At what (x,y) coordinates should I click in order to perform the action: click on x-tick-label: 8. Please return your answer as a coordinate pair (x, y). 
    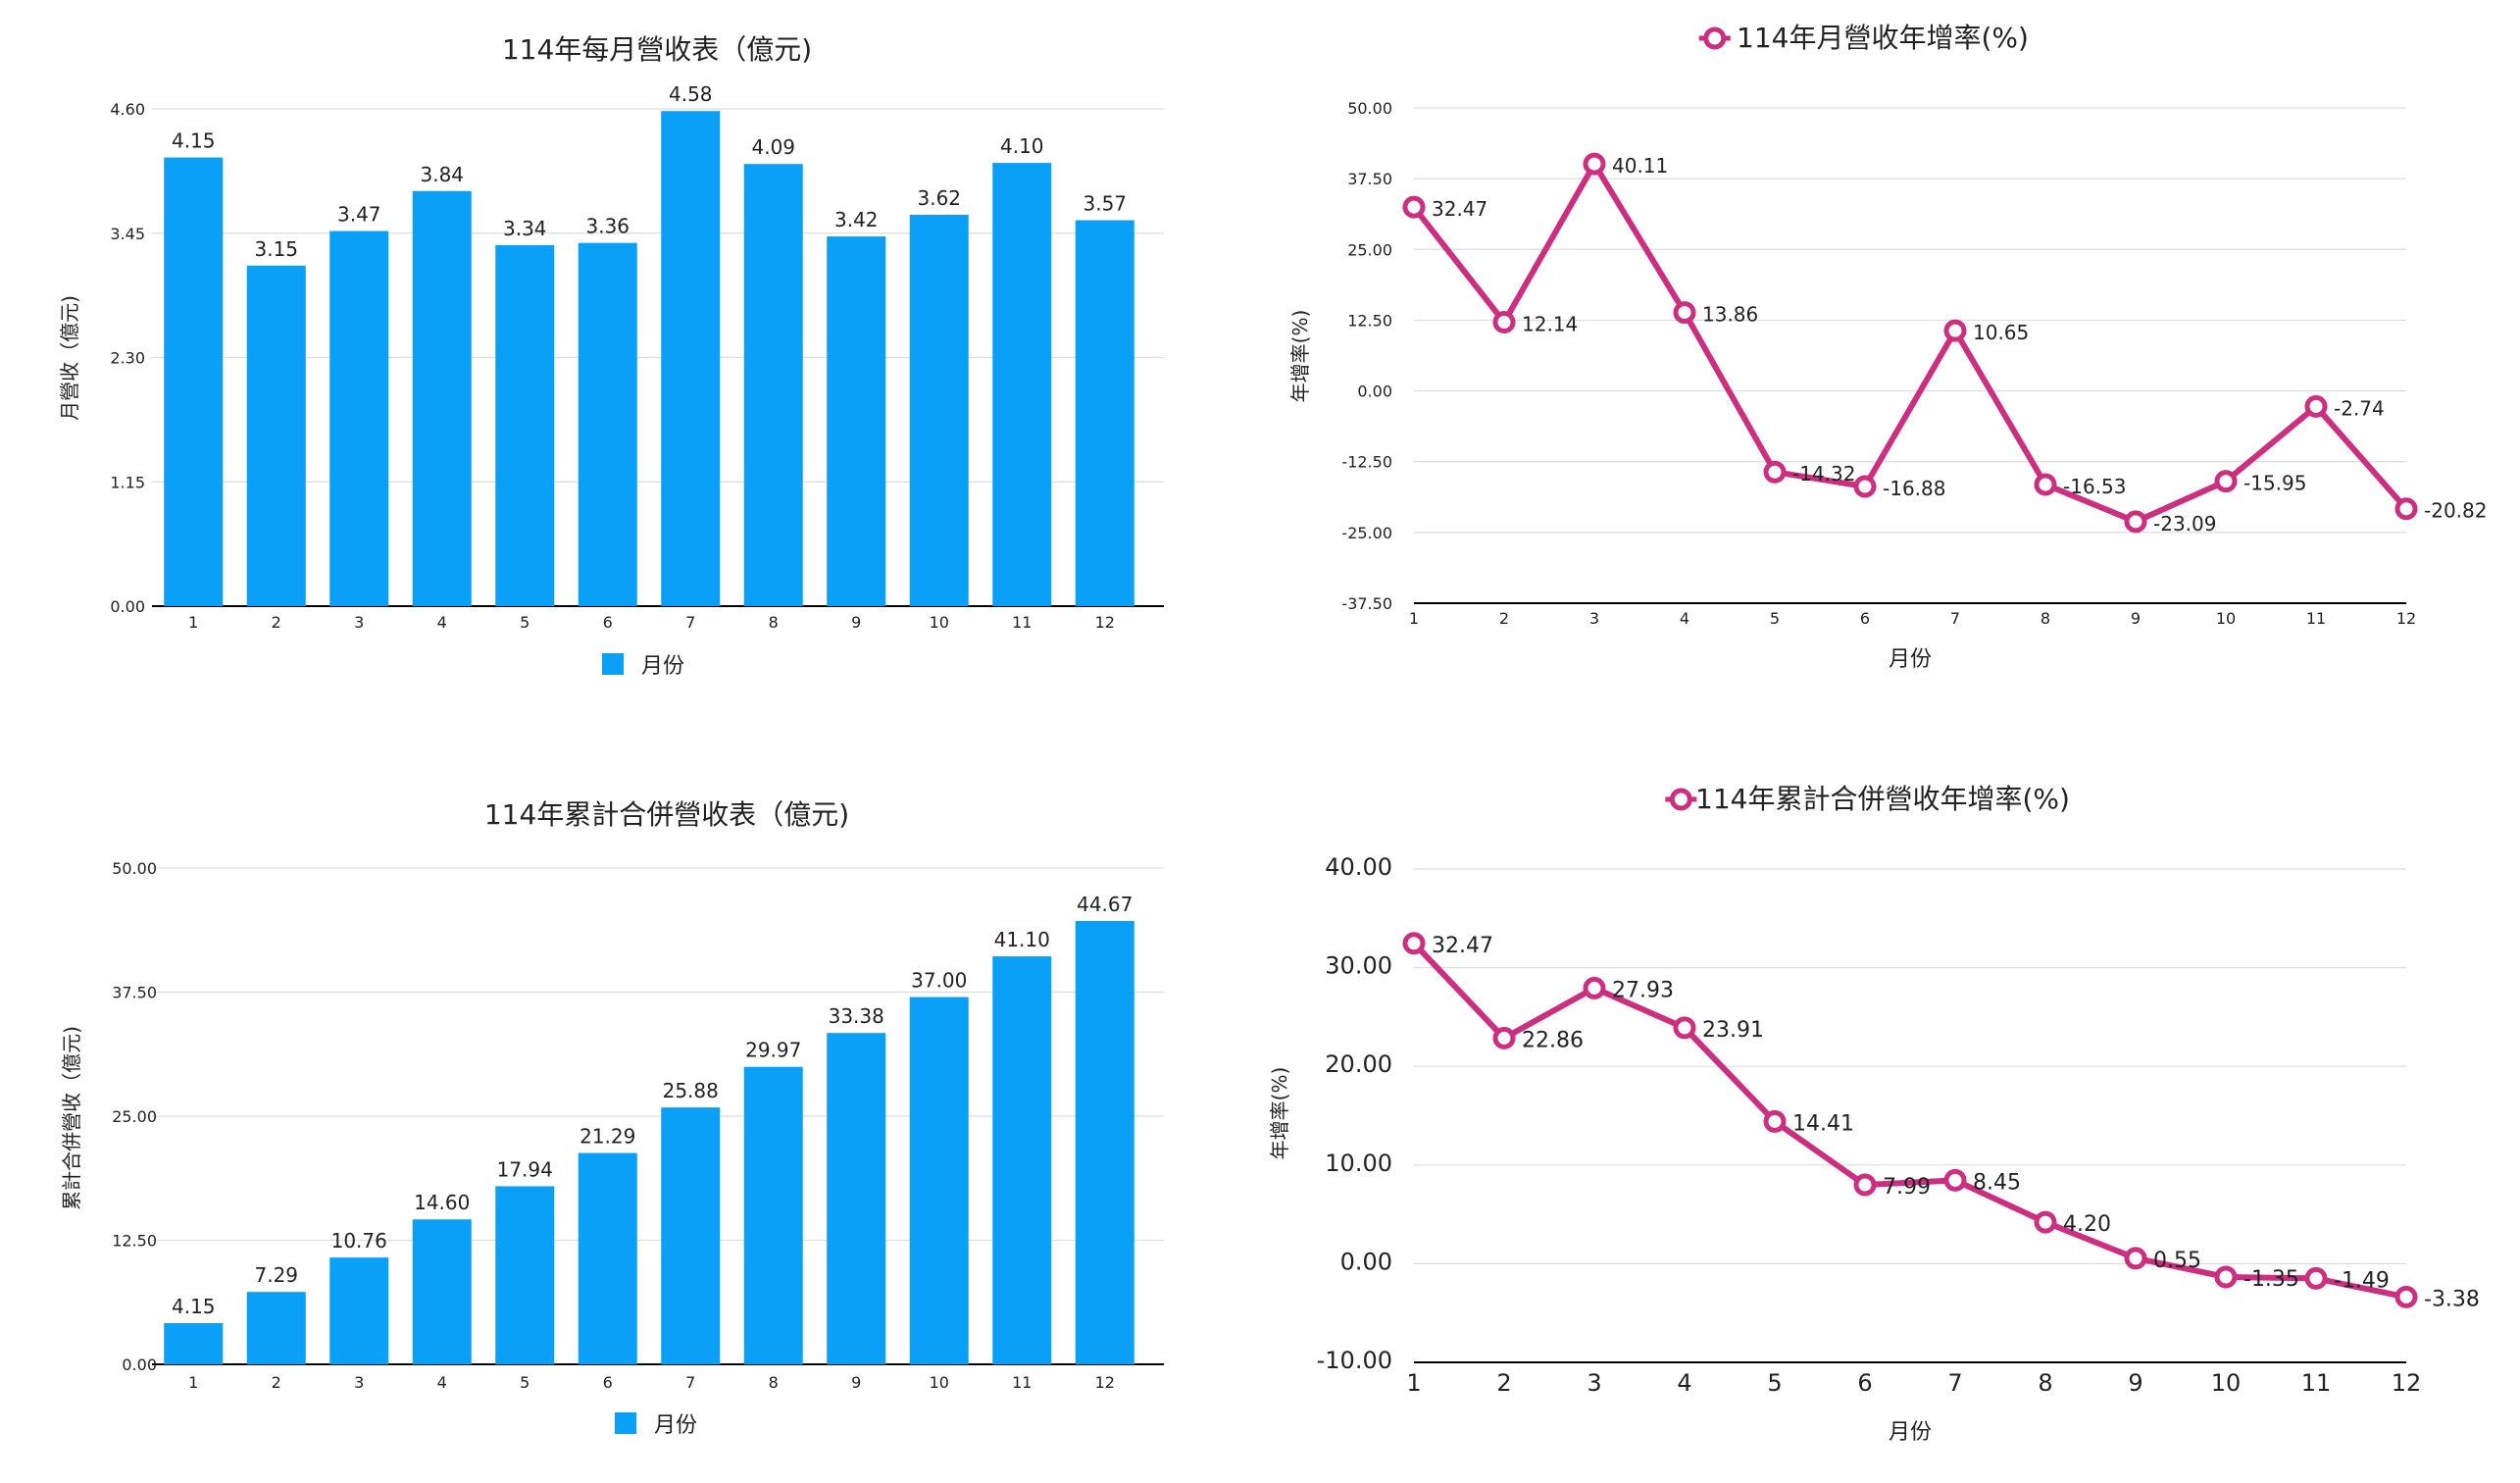
    Looking at the image, I should click on (774, 1382).